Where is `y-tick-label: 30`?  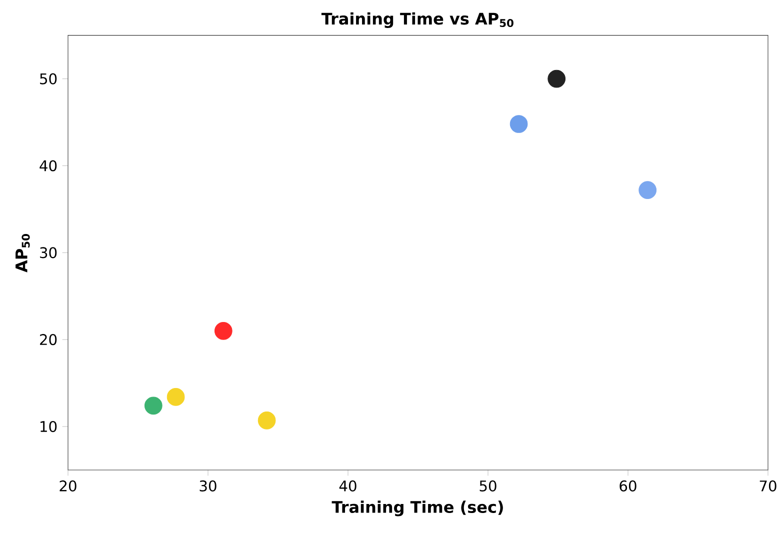 y-tick-label: 30 is located at coordinates (48, 252).